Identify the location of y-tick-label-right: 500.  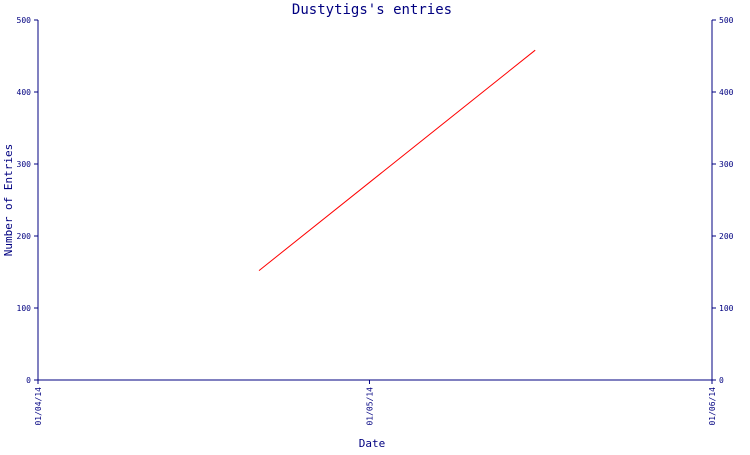
(726, 20).